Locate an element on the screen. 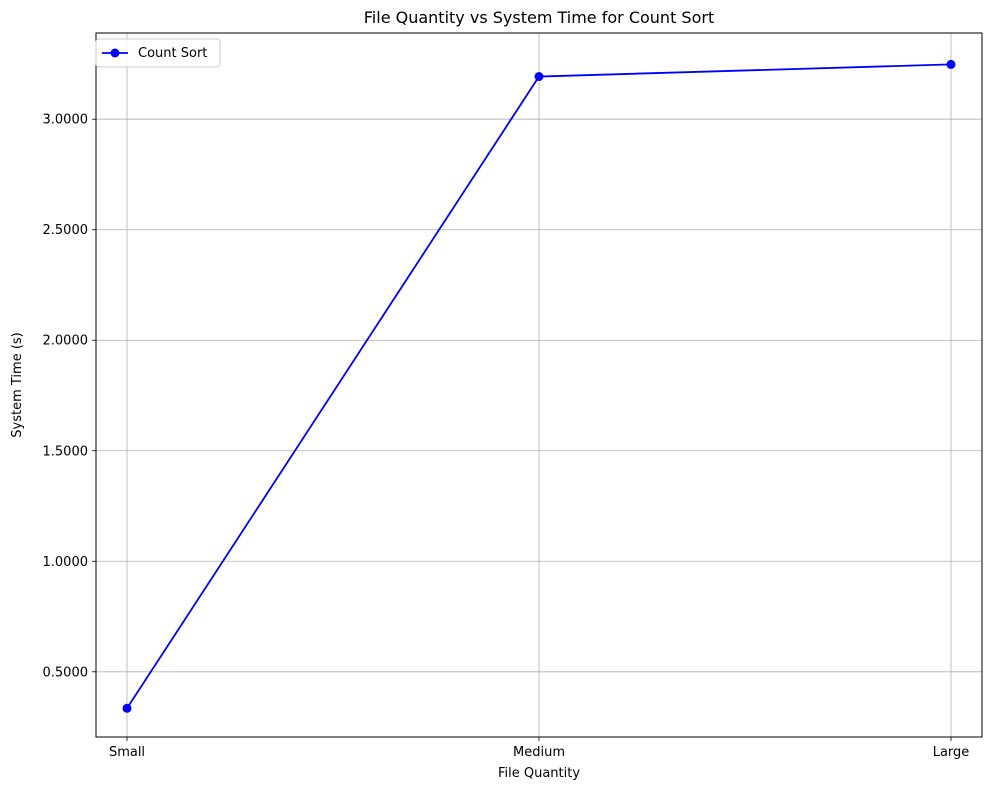 Image resolution: width=989 pixels, height=794 pixels. x-tick-label-large: Large is located at coordinates (951, 752).